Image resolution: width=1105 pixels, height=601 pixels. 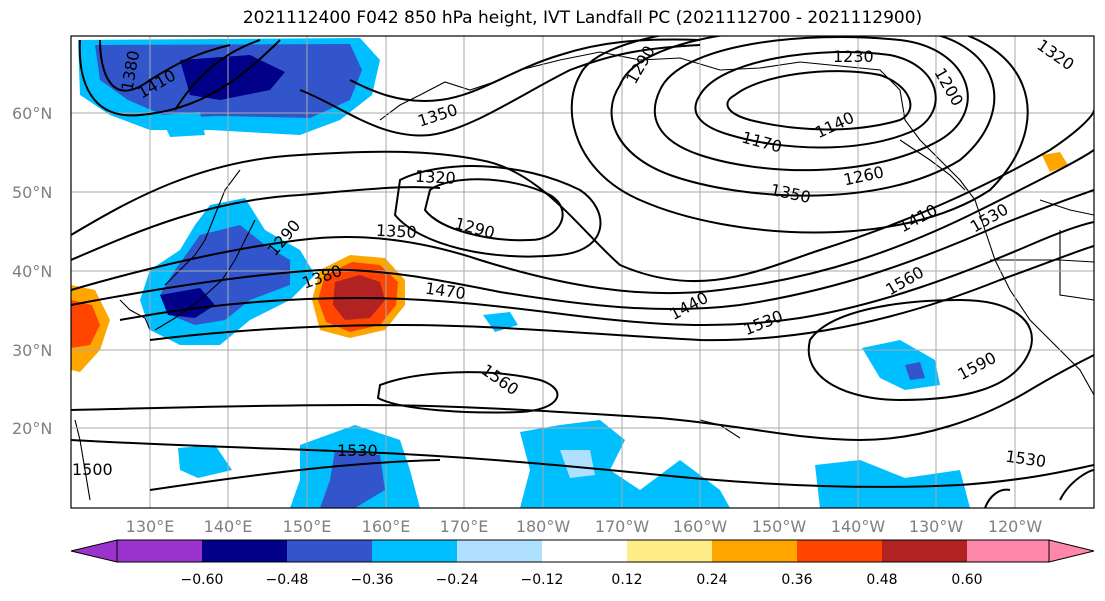 What do you see at coordinates (779, 526) in the screenshot?
I see `lon-label-150w: 150°W` at bounding box center [779, 526].